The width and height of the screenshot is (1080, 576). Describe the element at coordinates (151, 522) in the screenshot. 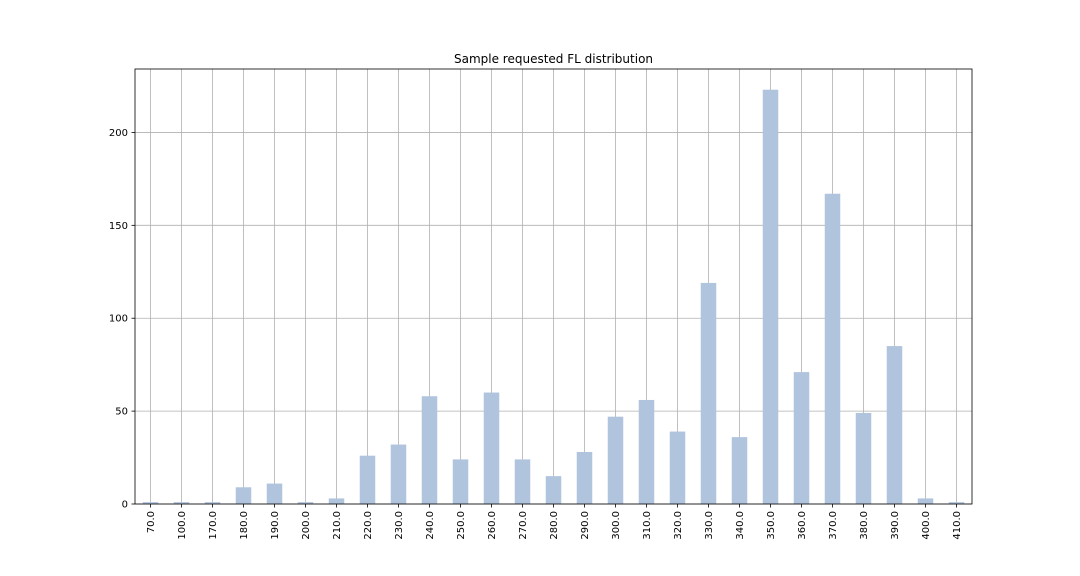

I see `x-tick-label: 70.0` at that location.